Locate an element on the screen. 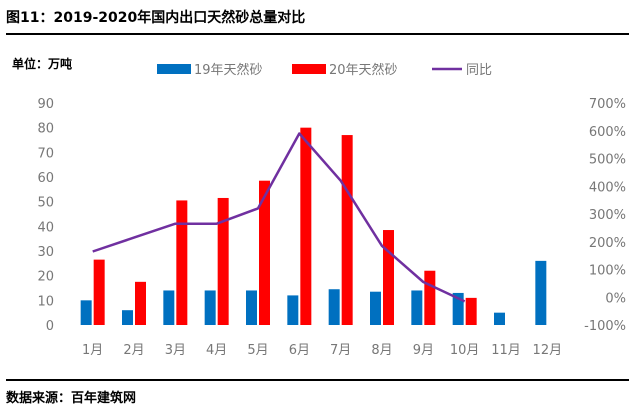 Image resolution: width=635 pixels, height=415 pixels. right-axis-tick-label: 600% is located at coordinates (607, 132).